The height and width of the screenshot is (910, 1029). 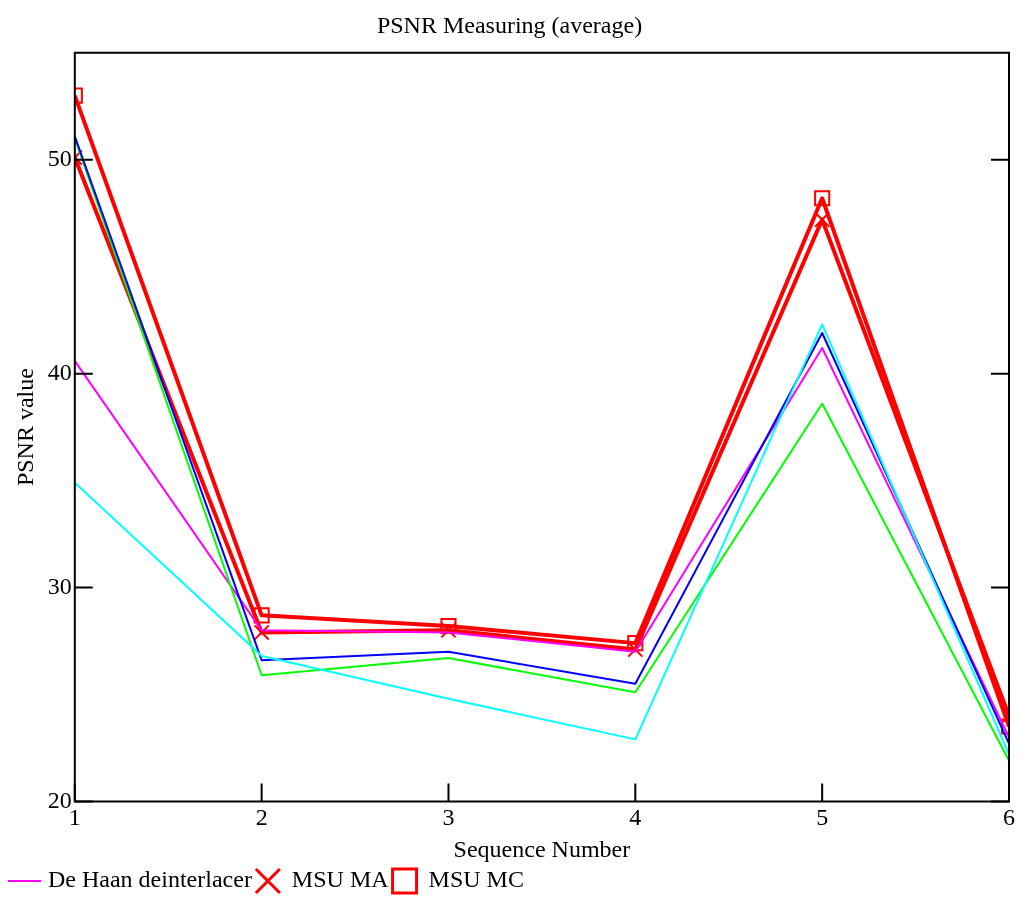 What do you see at coordinates (635, 817) in the screenshot?
I see `x-tick-label: 4` at bounding box center [635, 817].